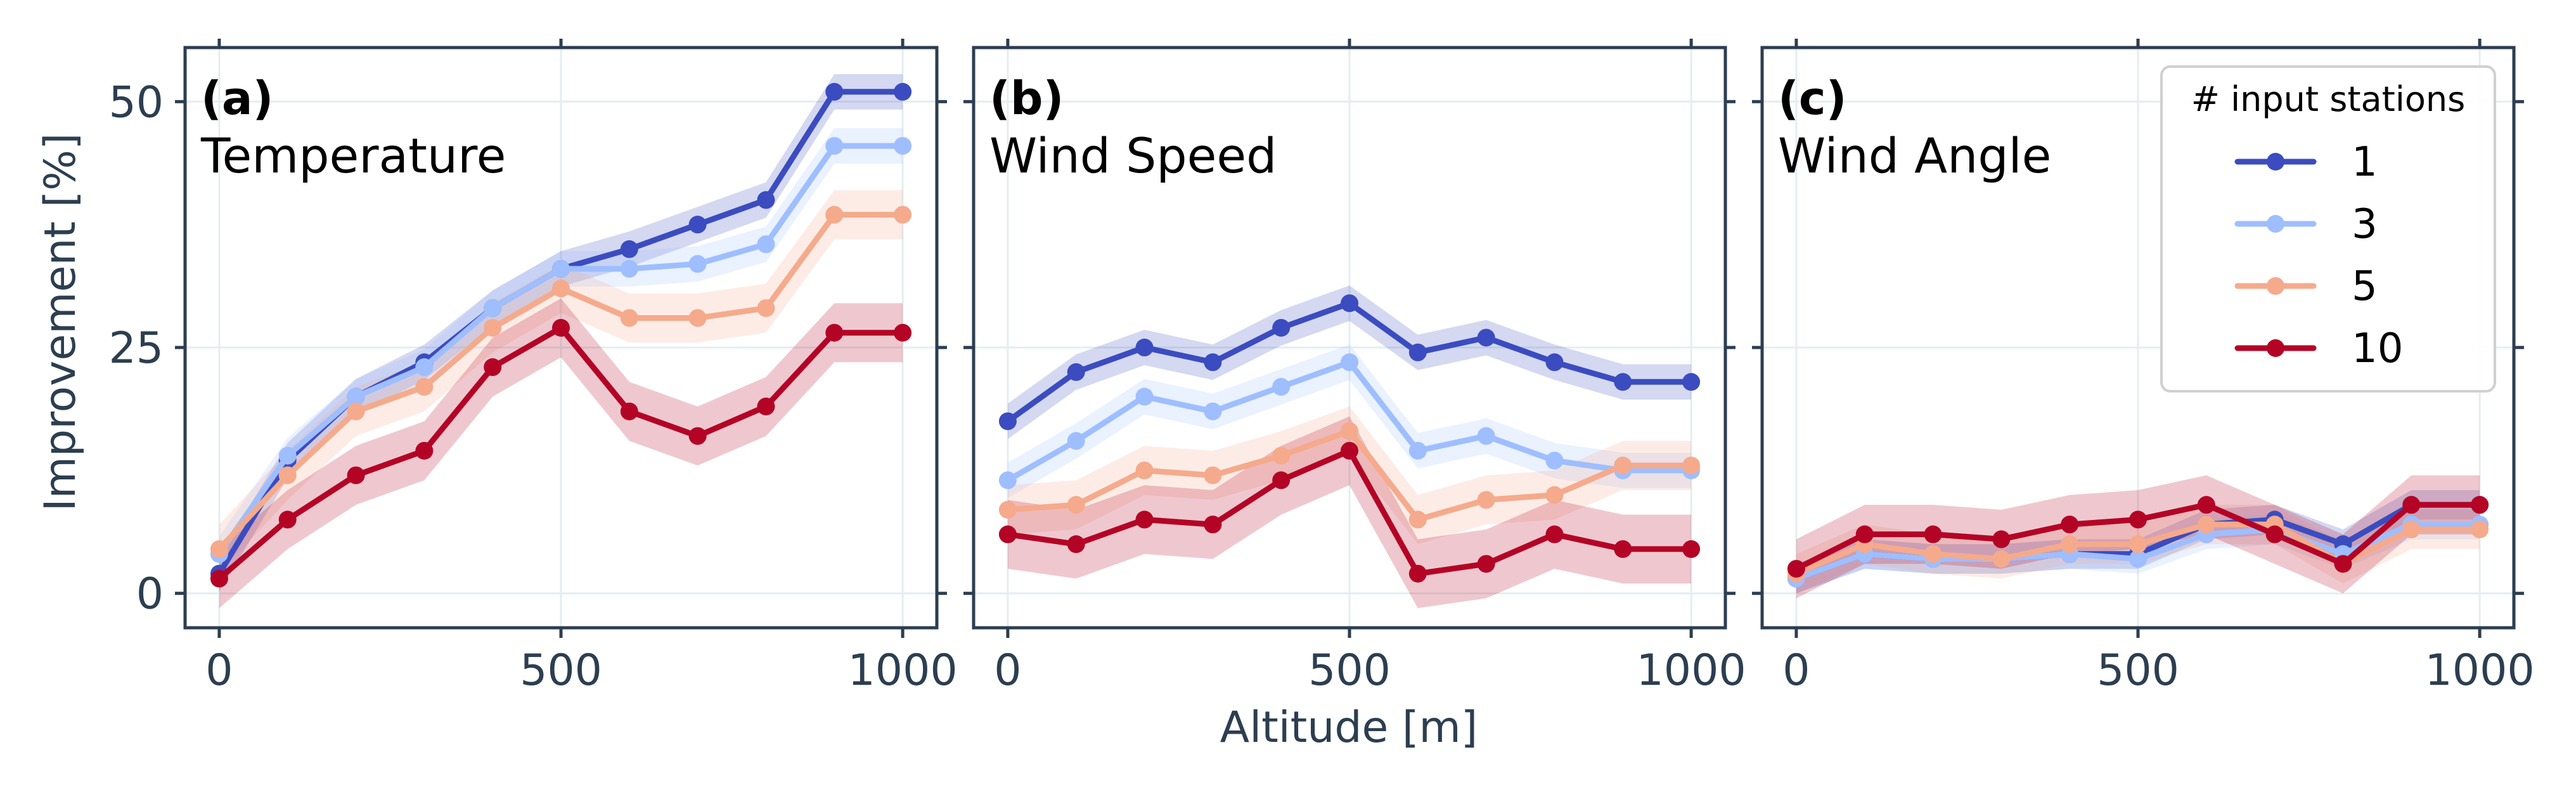 The width and height of the screenshot is (2576, 792). I want to click on legend-entry-3: 3, so click(2306, 224).